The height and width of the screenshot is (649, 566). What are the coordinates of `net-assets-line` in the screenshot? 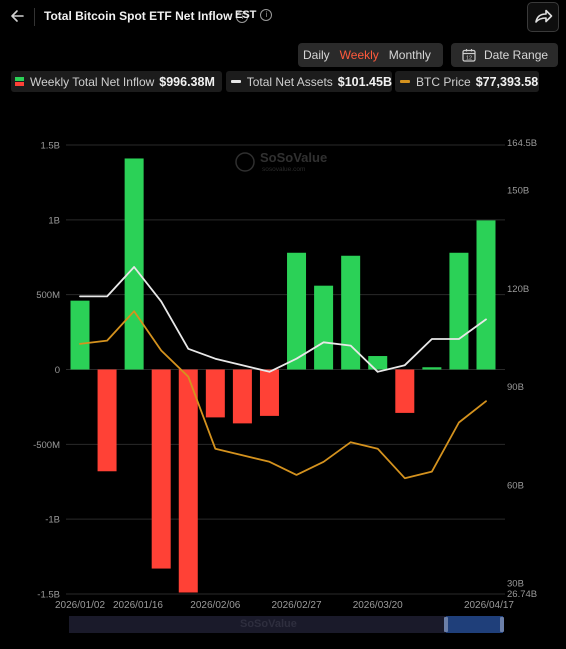 It's located at (283, 319).